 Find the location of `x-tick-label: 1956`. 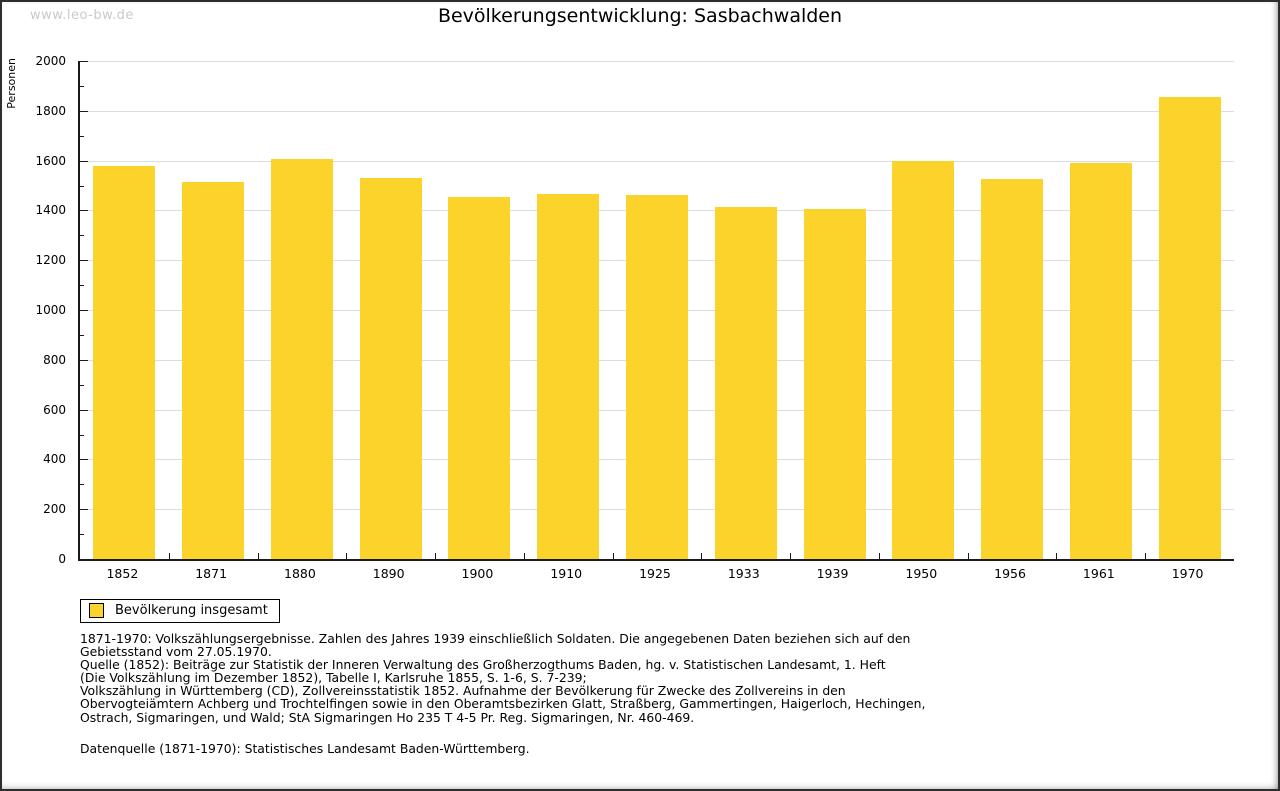

x-tick-label: 1956 is located at coordinates (1010, 573).